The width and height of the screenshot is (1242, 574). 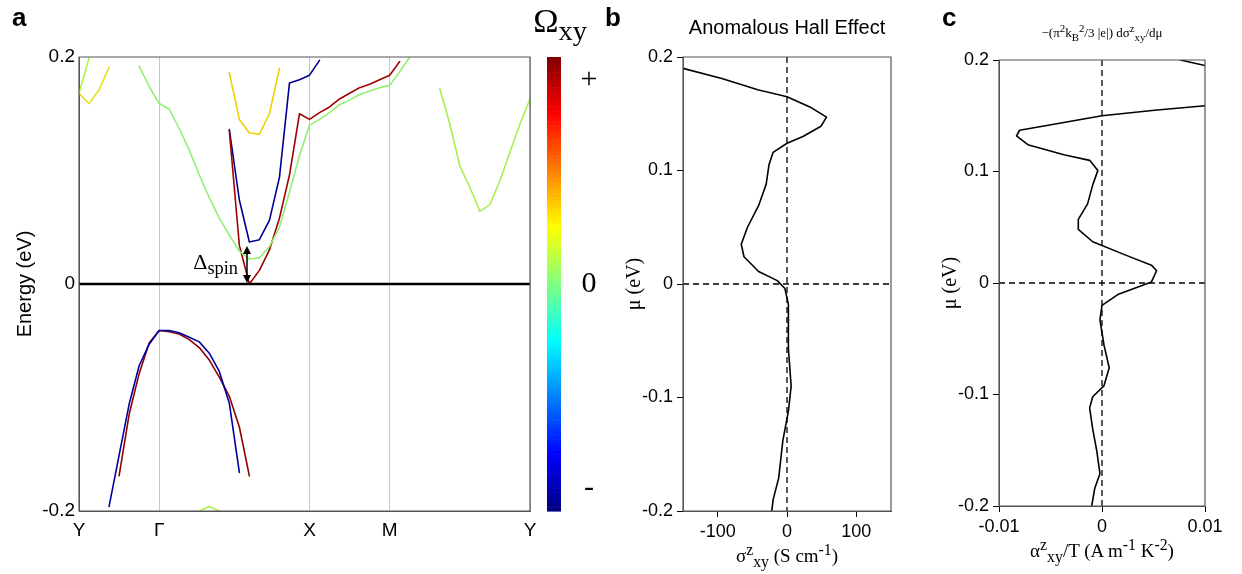 What do you see at coordinates (389, 529) in the screenshot?
I see `x-tick-label: M` at bounding box center [389, 529].